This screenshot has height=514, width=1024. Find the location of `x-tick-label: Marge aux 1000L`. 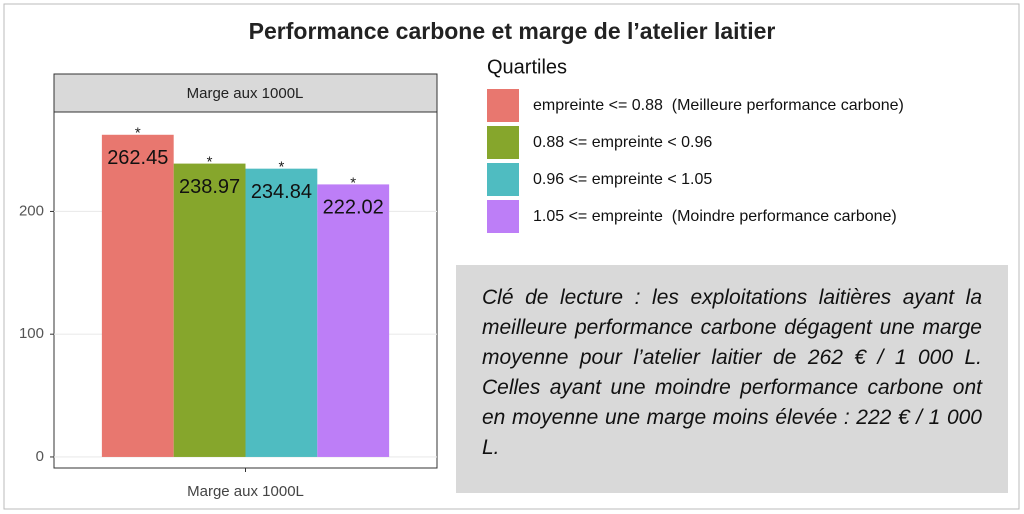

x-tick-label: Marge aux 1000L is located at coordinates (245, 491).